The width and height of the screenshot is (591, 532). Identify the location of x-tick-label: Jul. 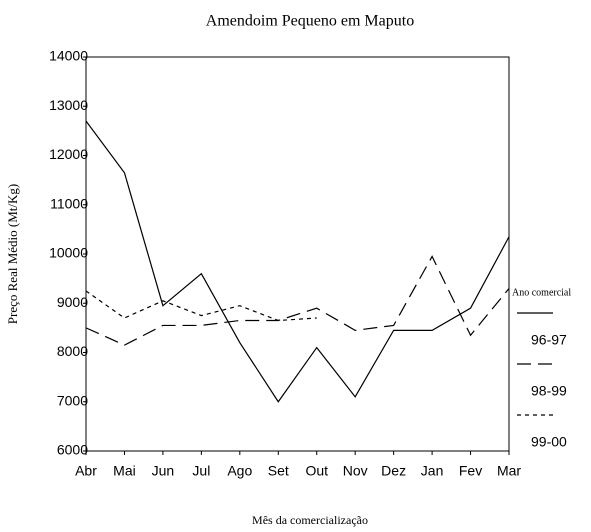
(201, 471).